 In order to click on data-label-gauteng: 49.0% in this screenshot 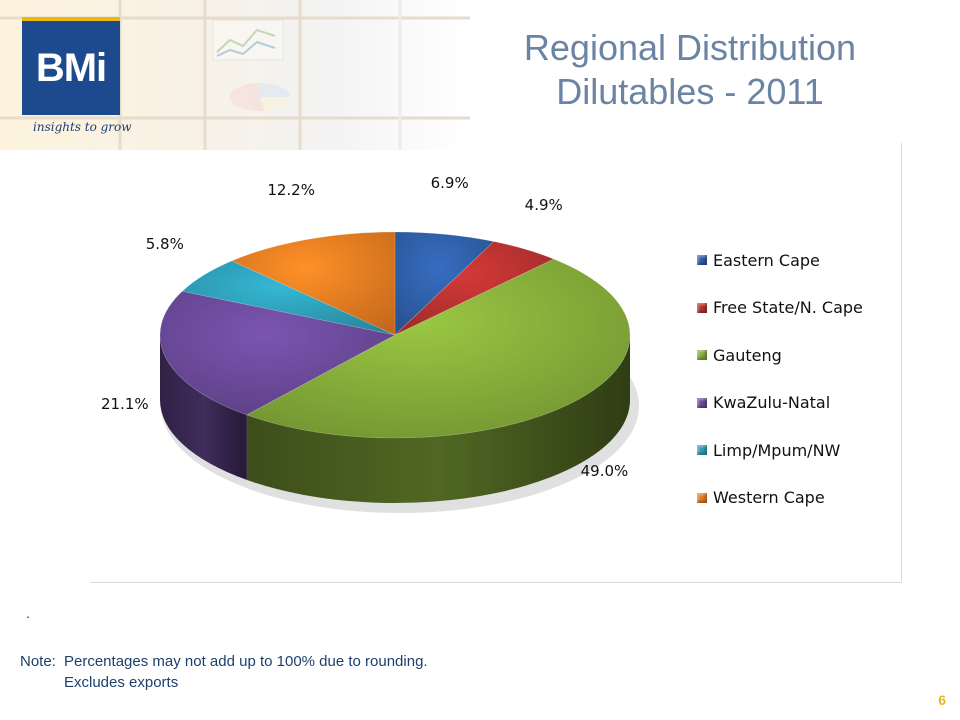, I will do `click(604, 471)`.